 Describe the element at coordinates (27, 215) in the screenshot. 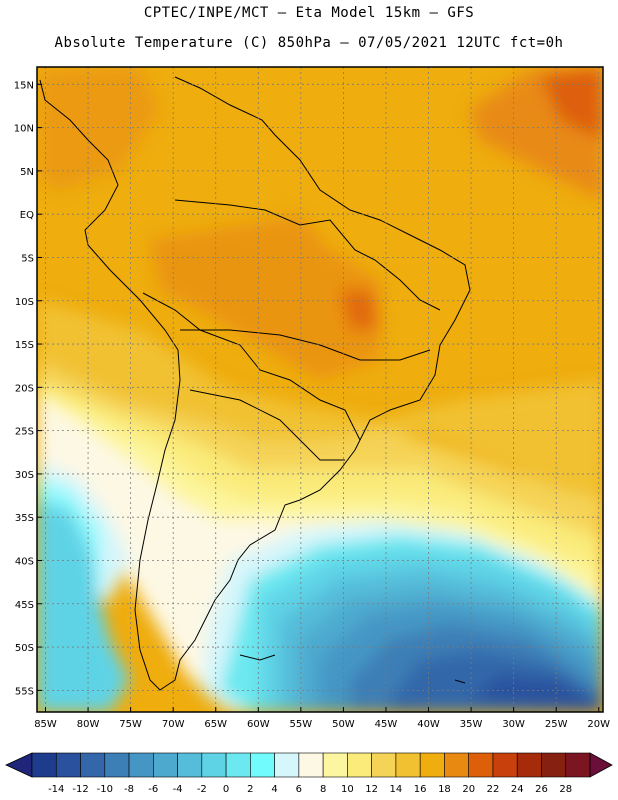

I see `lat-tick-label: EQ` at that location.